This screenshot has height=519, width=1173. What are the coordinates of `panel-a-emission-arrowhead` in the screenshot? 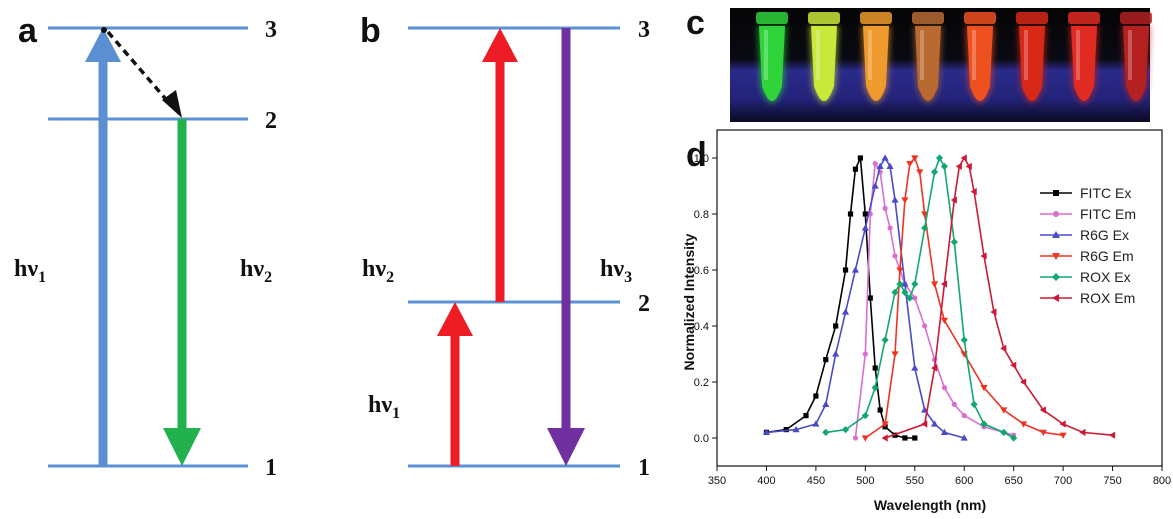 It's located at (182, 447).